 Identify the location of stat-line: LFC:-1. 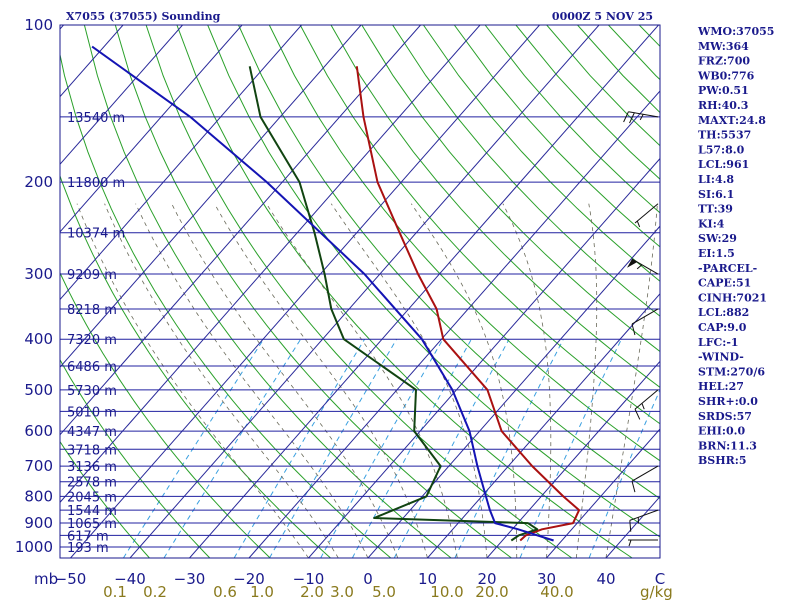
(718, 342).